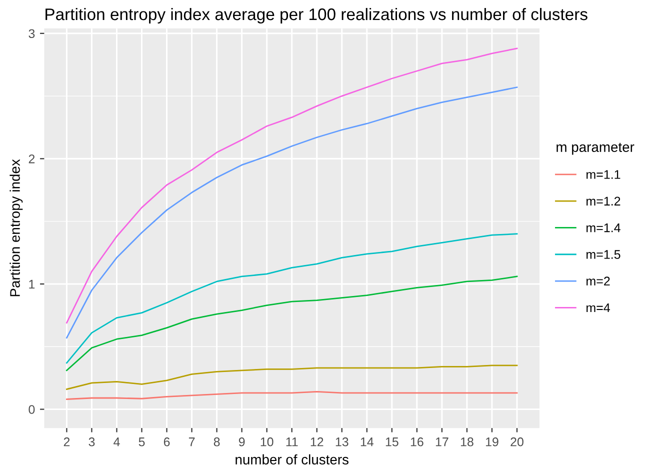 This screenshot has width=650, height=473. Describe the element at coordinates (292, 459) in the screenshot. I see `x-axis-title: number of clusters` at that location.